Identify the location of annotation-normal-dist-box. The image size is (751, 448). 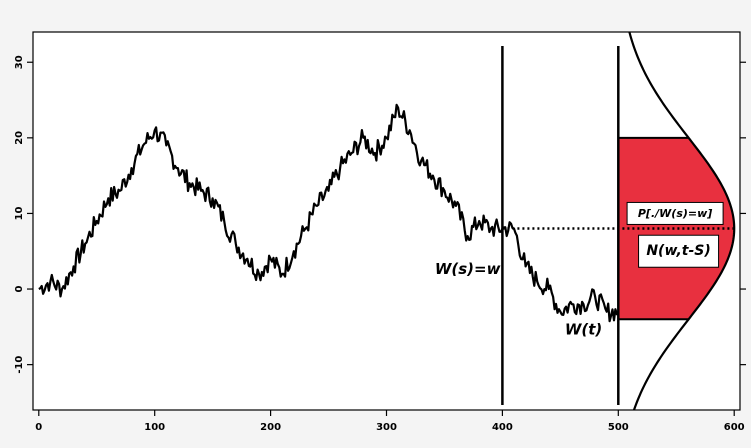
(679, 251).